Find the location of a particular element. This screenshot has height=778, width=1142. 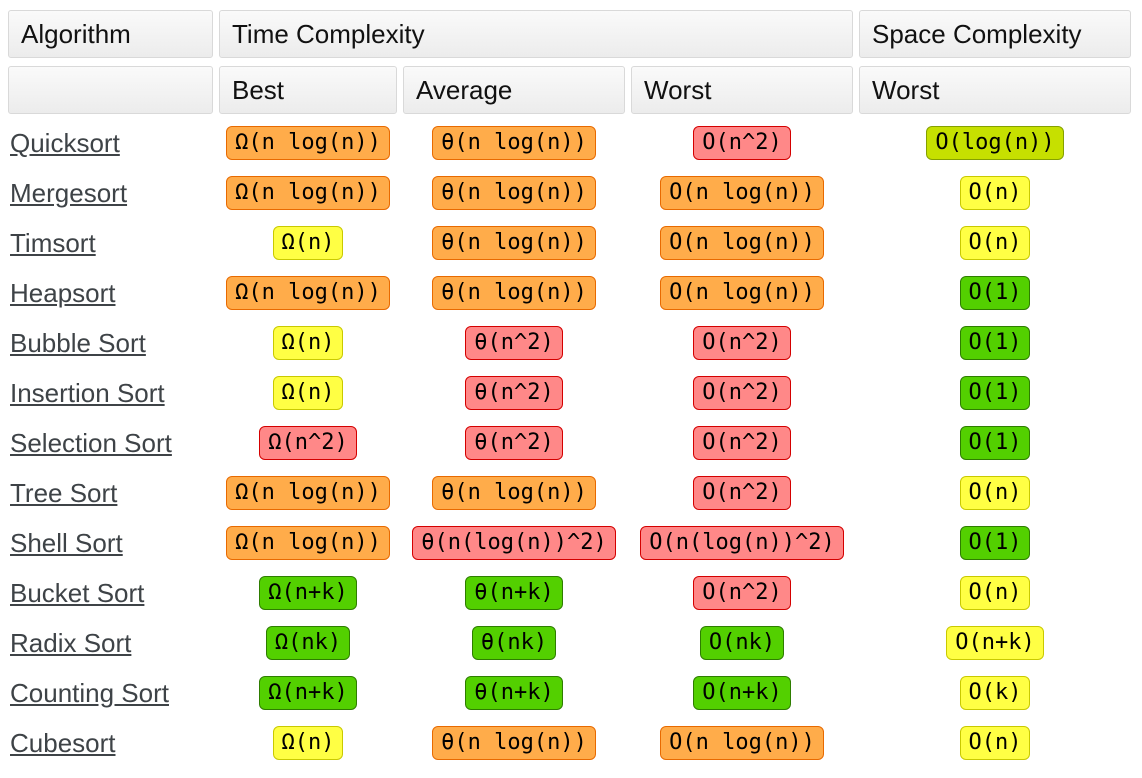

table-row: Bubble Sort Ω(n) θ(n^2) O(n^2) O(1) is located at coordinates (569, 343).